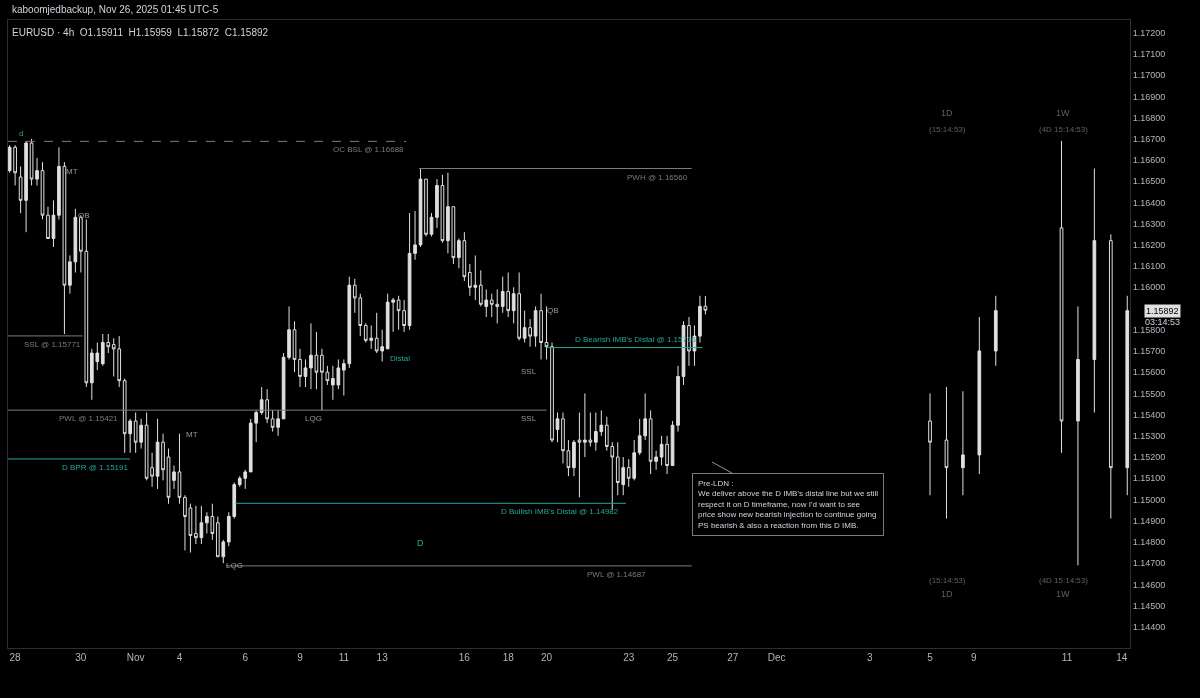 The image size is (1200, 698). What do you see at coordinates (115, 9) in the screenshot?
I see `text: kaboomjedbackup, Nov 26, 2025 01:45 UTC-5` at bounding box center [115, 9].